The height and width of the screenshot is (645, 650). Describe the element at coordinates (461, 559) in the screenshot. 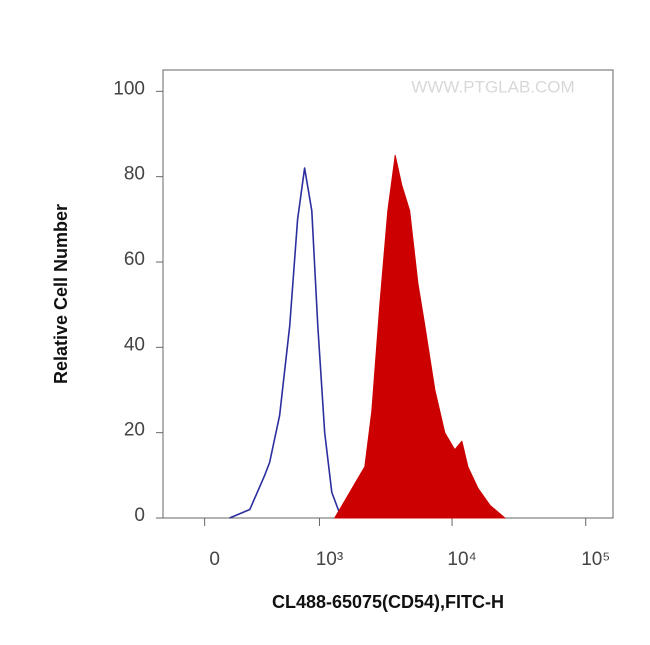

I see `x-tick-label: 10⁴` at that location.